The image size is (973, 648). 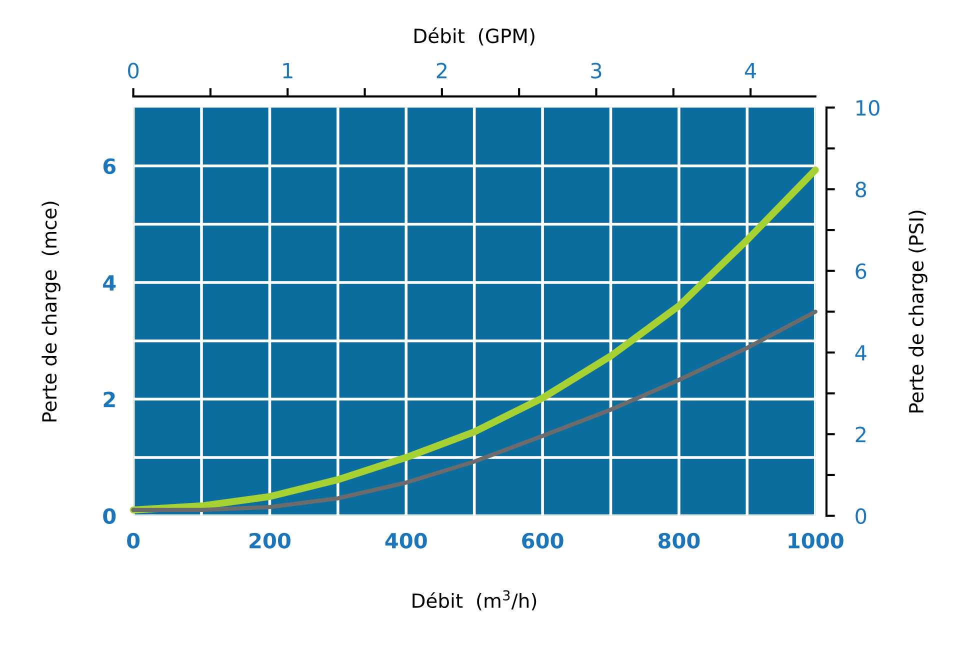 I want to click on x2-tick-label: 4, so click(x=750, y=70).